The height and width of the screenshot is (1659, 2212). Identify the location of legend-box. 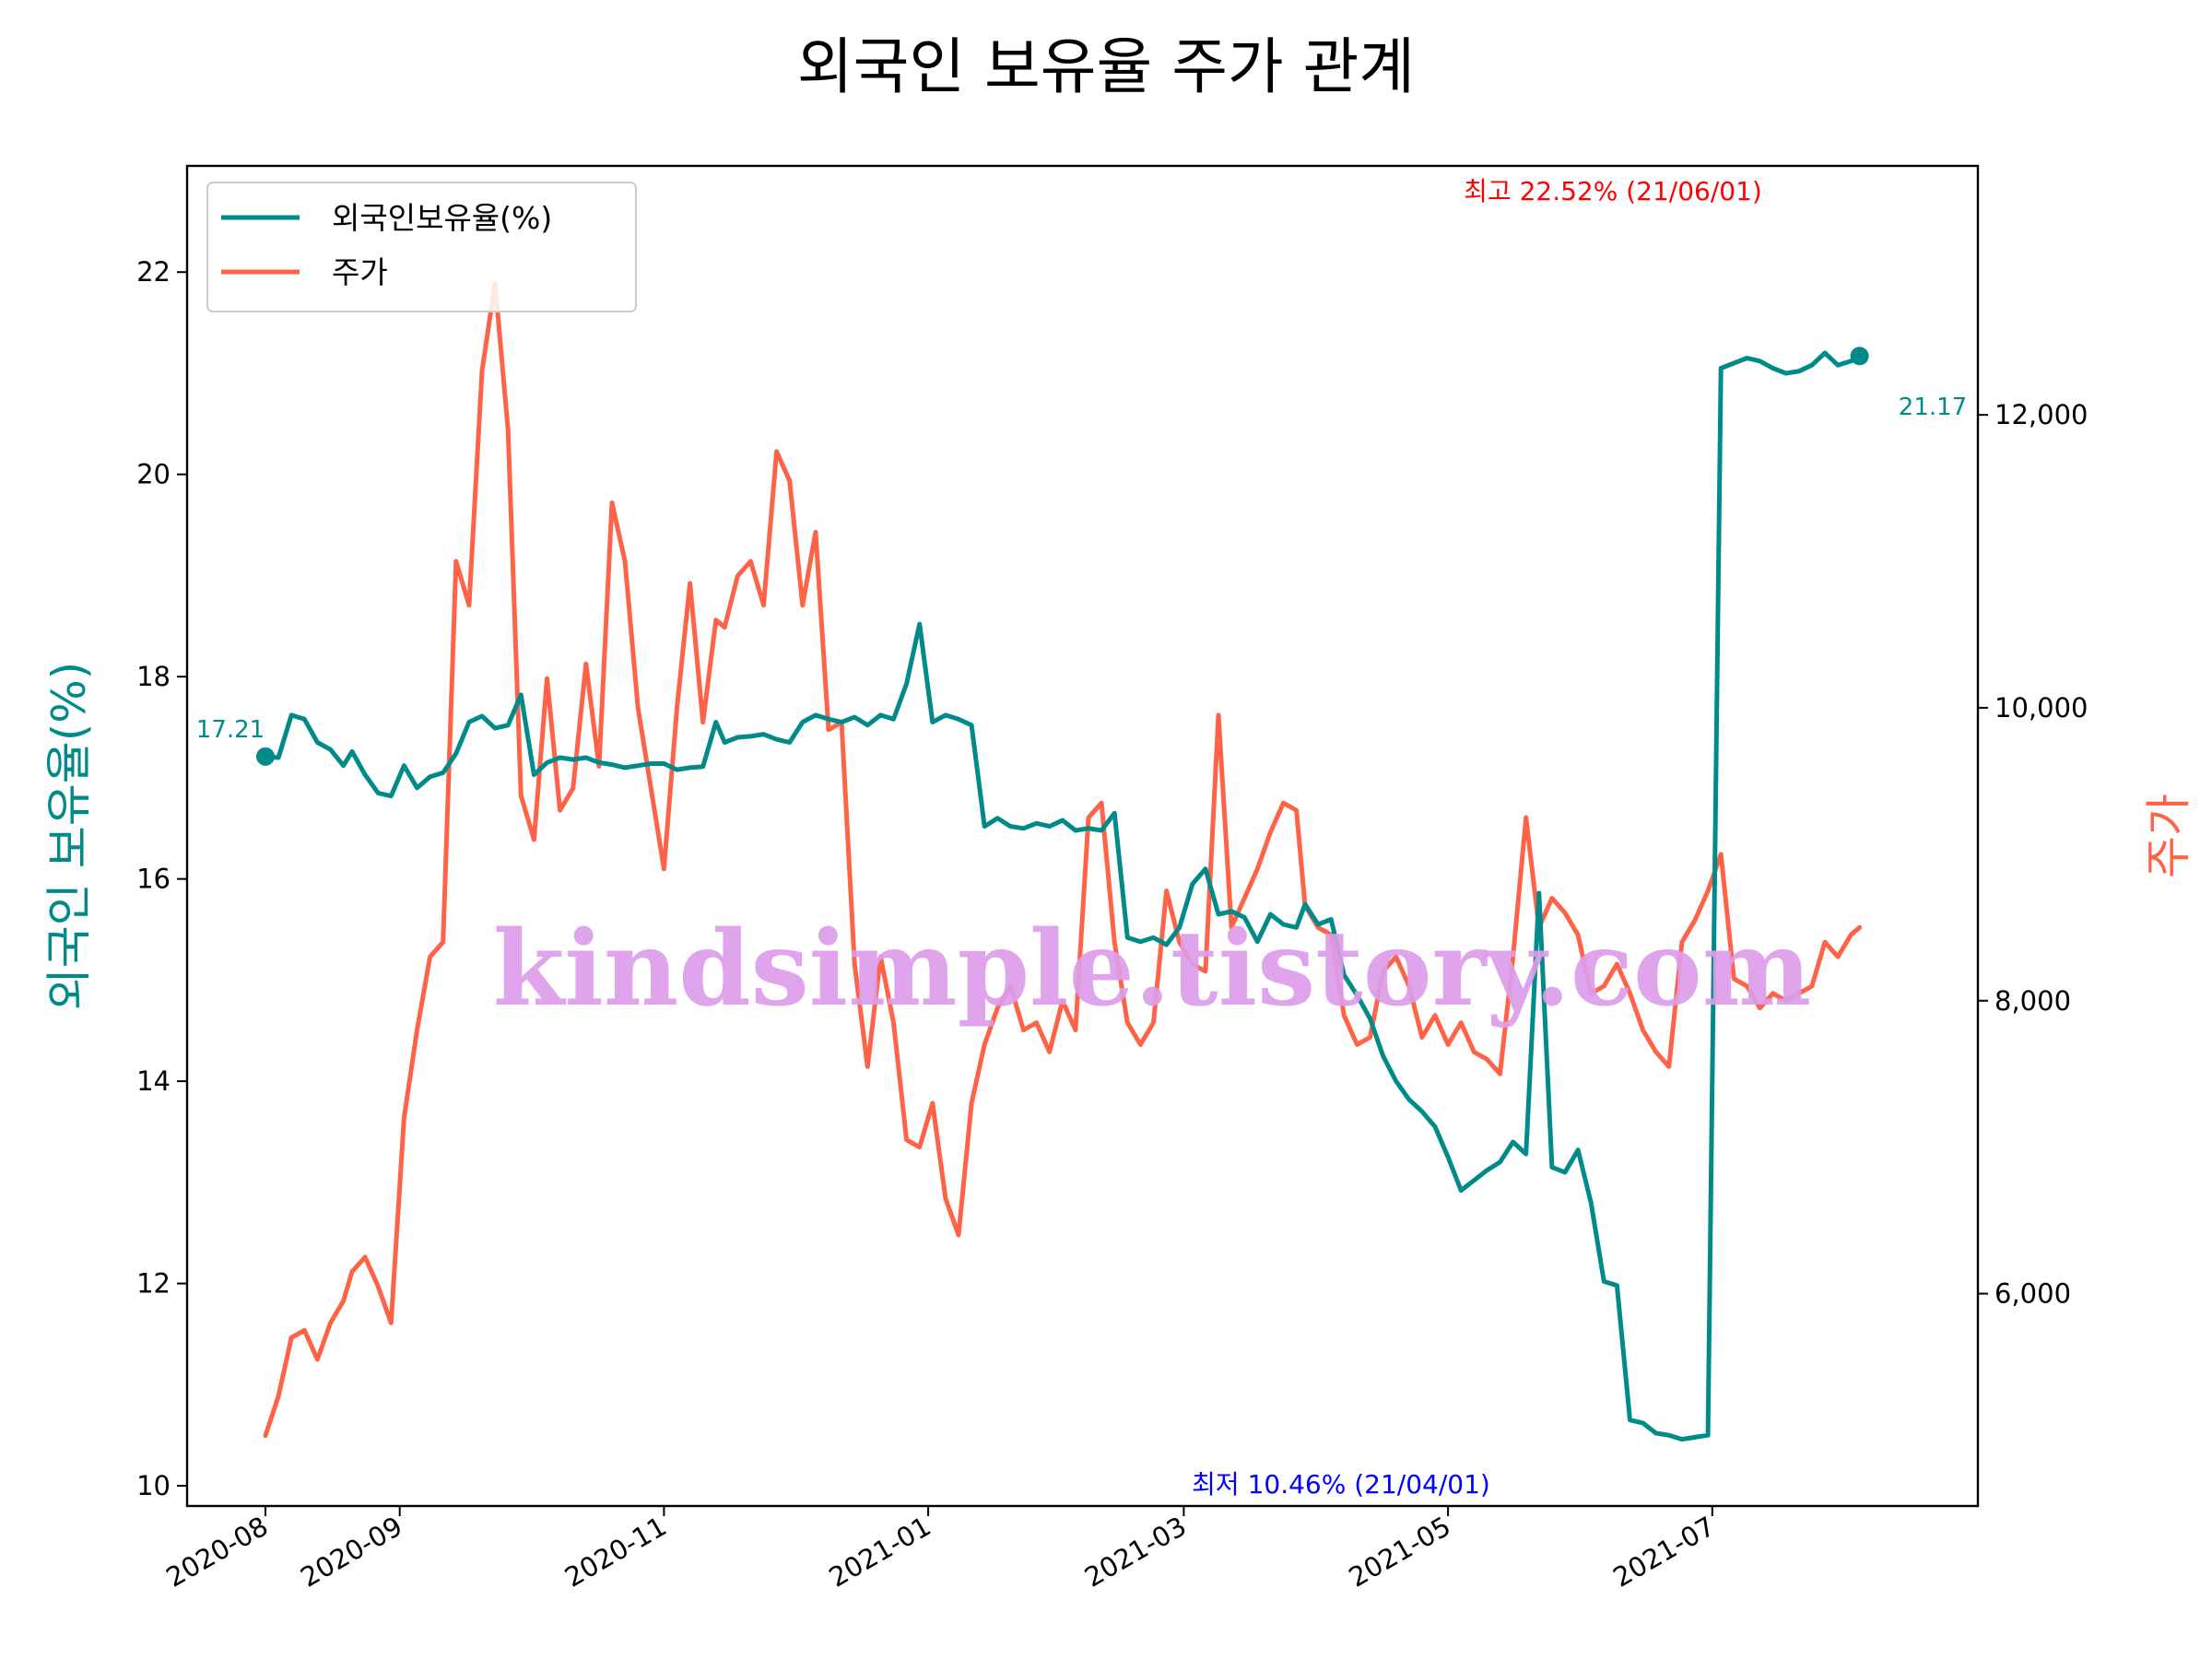
(421, 247).